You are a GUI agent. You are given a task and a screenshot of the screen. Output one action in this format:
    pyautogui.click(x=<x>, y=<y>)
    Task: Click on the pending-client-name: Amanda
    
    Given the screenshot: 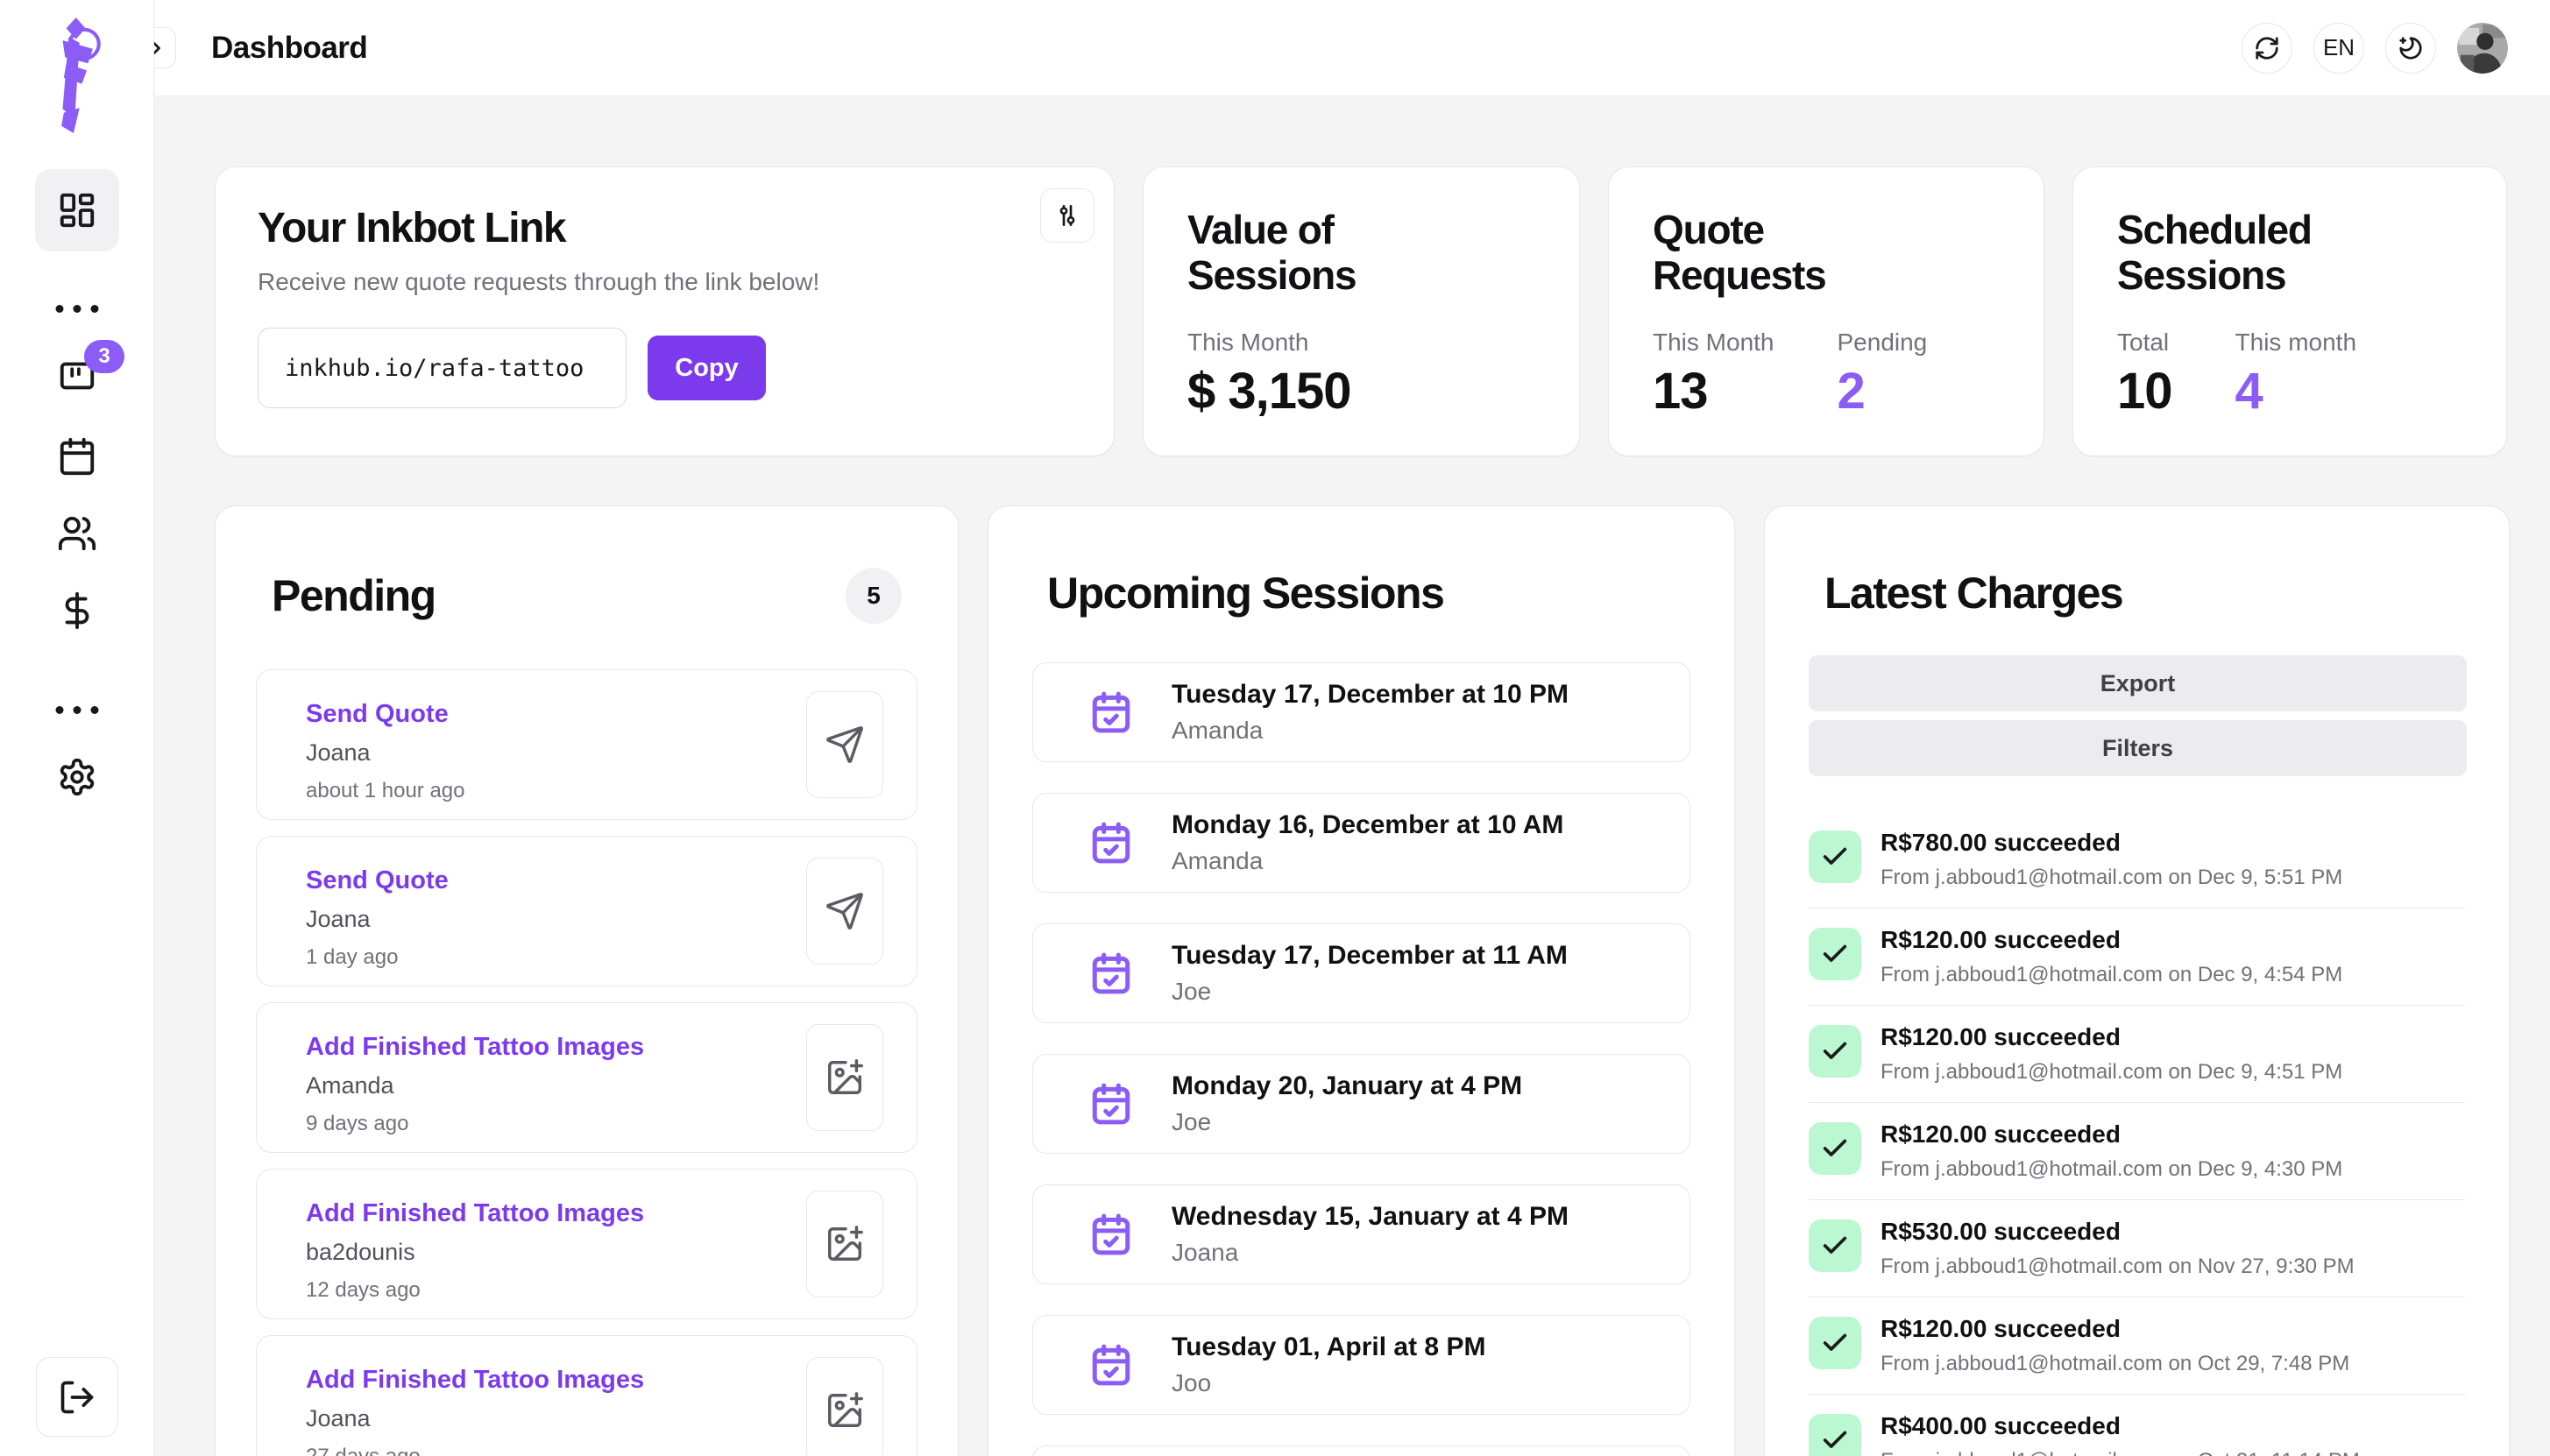 What is the action you would take?
    pyautogui.click(x=350, y=1085)
    